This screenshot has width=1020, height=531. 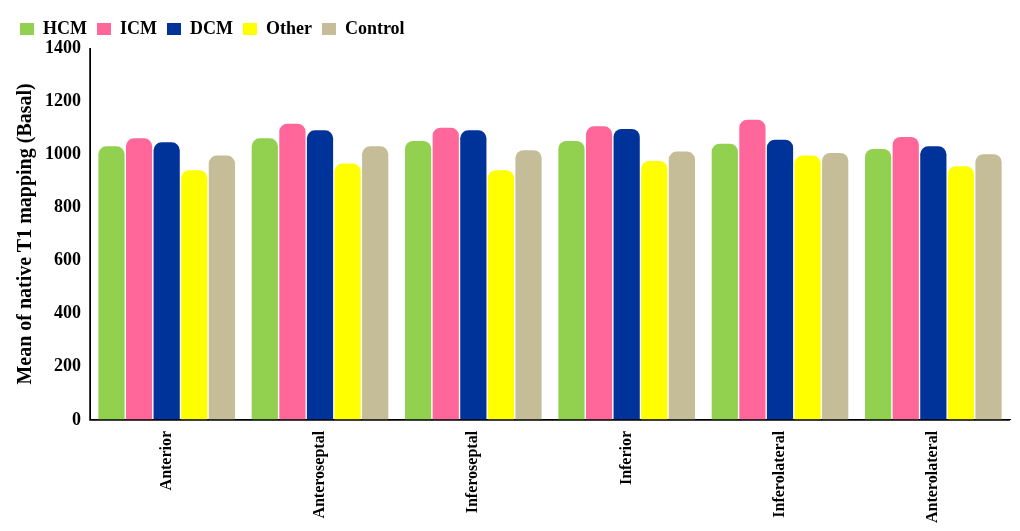 What do you see at coordinates (67, 206) in the screenshot?
I see `y-tick-label: 800` at bounding box center [67, 206].